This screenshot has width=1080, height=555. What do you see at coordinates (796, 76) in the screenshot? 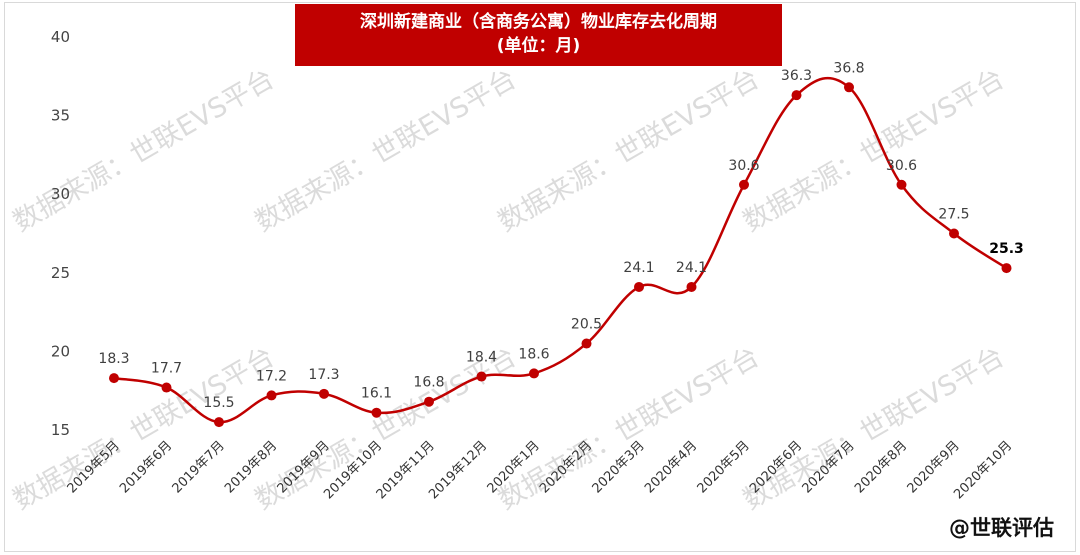
I see `data-label: 36.3` at bounding box center [796, 76].